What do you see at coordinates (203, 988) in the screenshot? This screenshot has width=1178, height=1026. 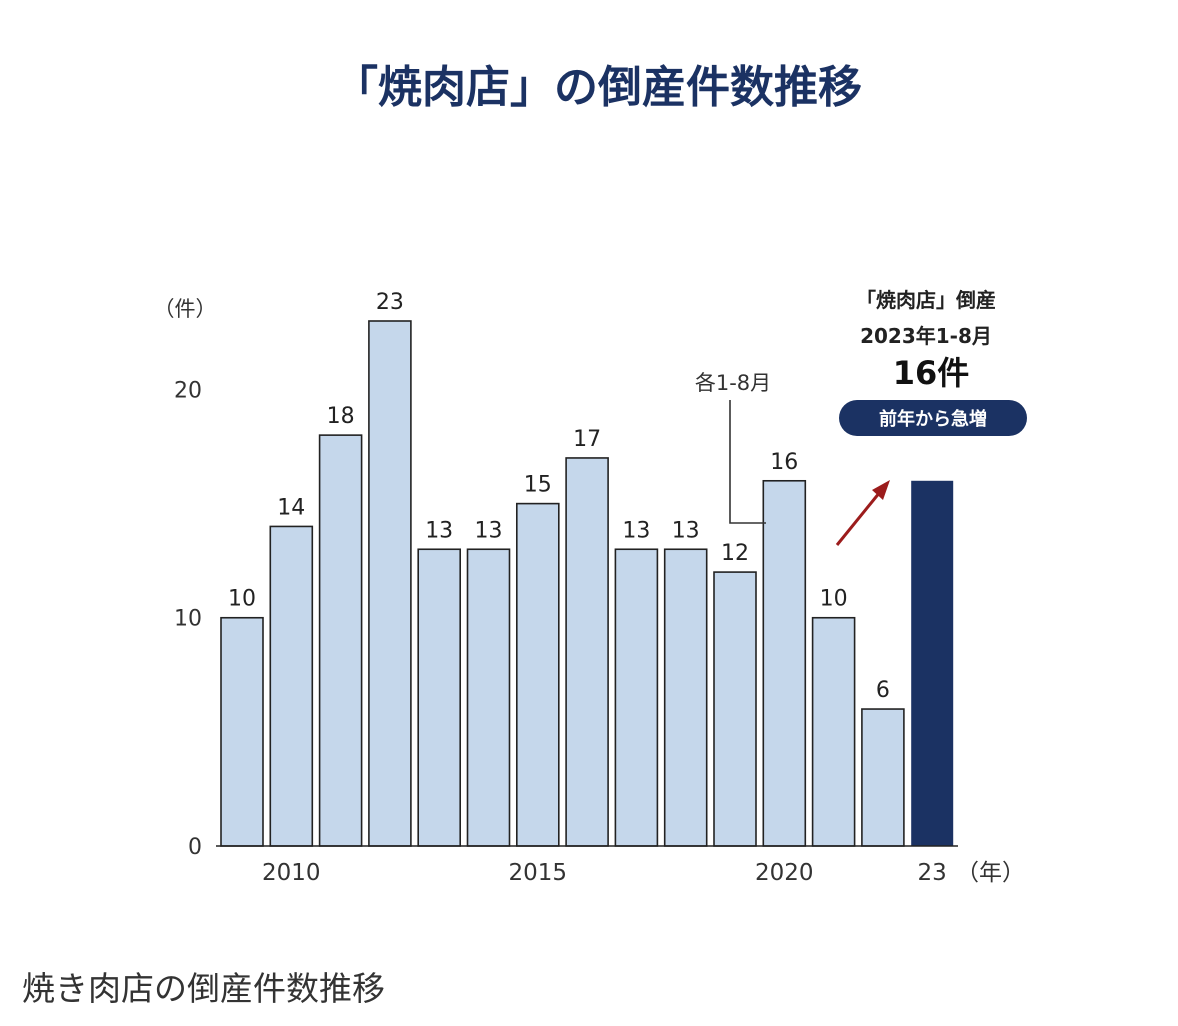 I see `figure-caption: 焼き肉店の倒産件数推移` at bounding box center [203, 988].